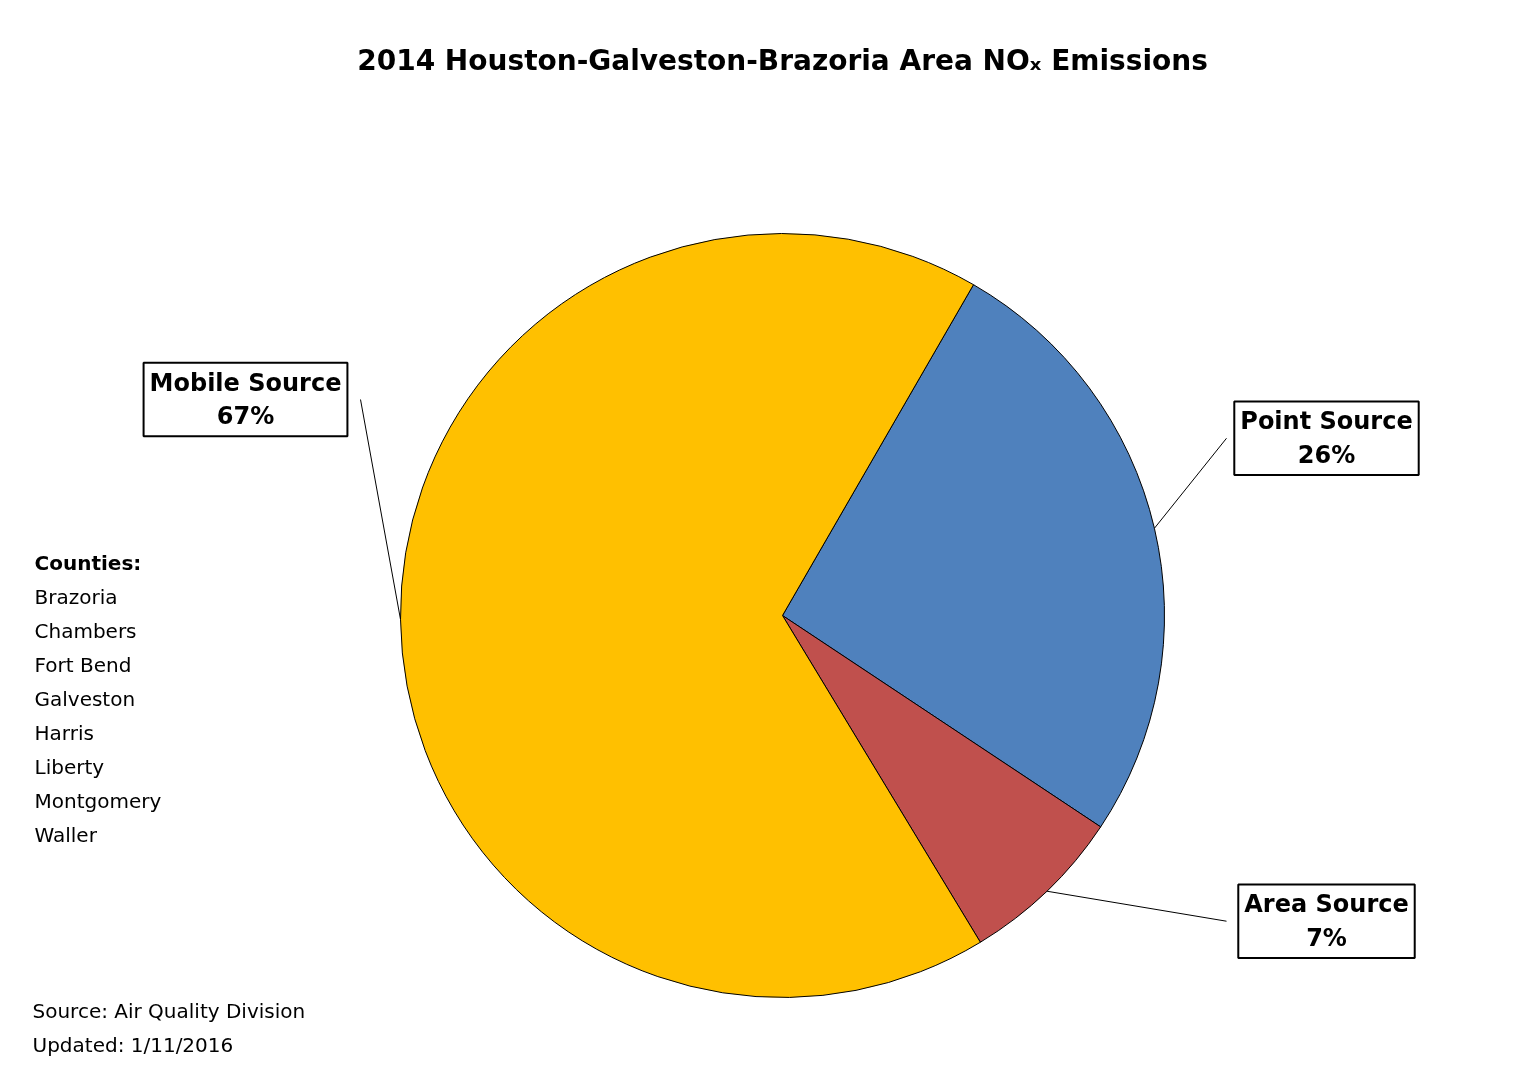  Describe the element at coordinates (69, 766) in the screenshot. I see `text: Liberty` at that location.